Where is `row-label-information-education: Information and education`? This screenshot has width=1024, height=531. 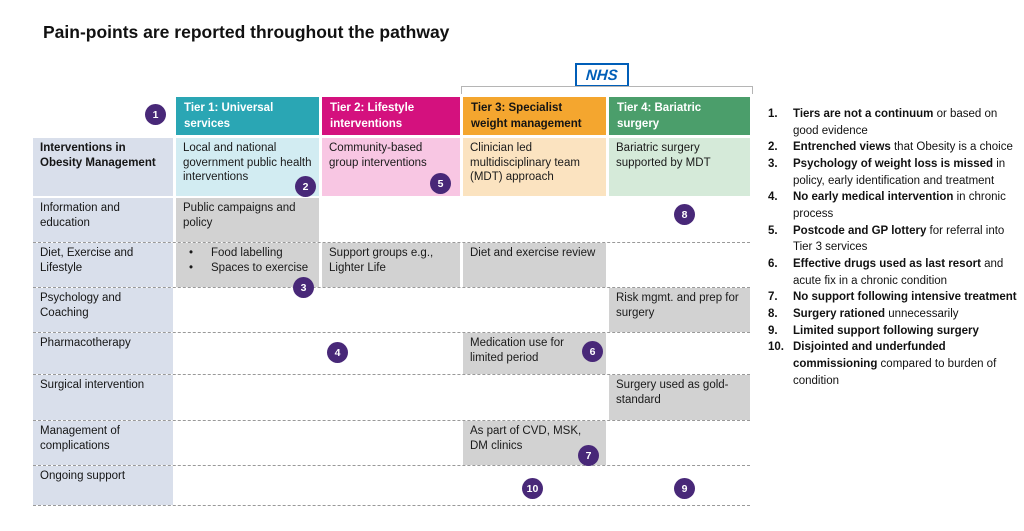
row-label-information-education: Information and education is located at coordinates (103, 220).